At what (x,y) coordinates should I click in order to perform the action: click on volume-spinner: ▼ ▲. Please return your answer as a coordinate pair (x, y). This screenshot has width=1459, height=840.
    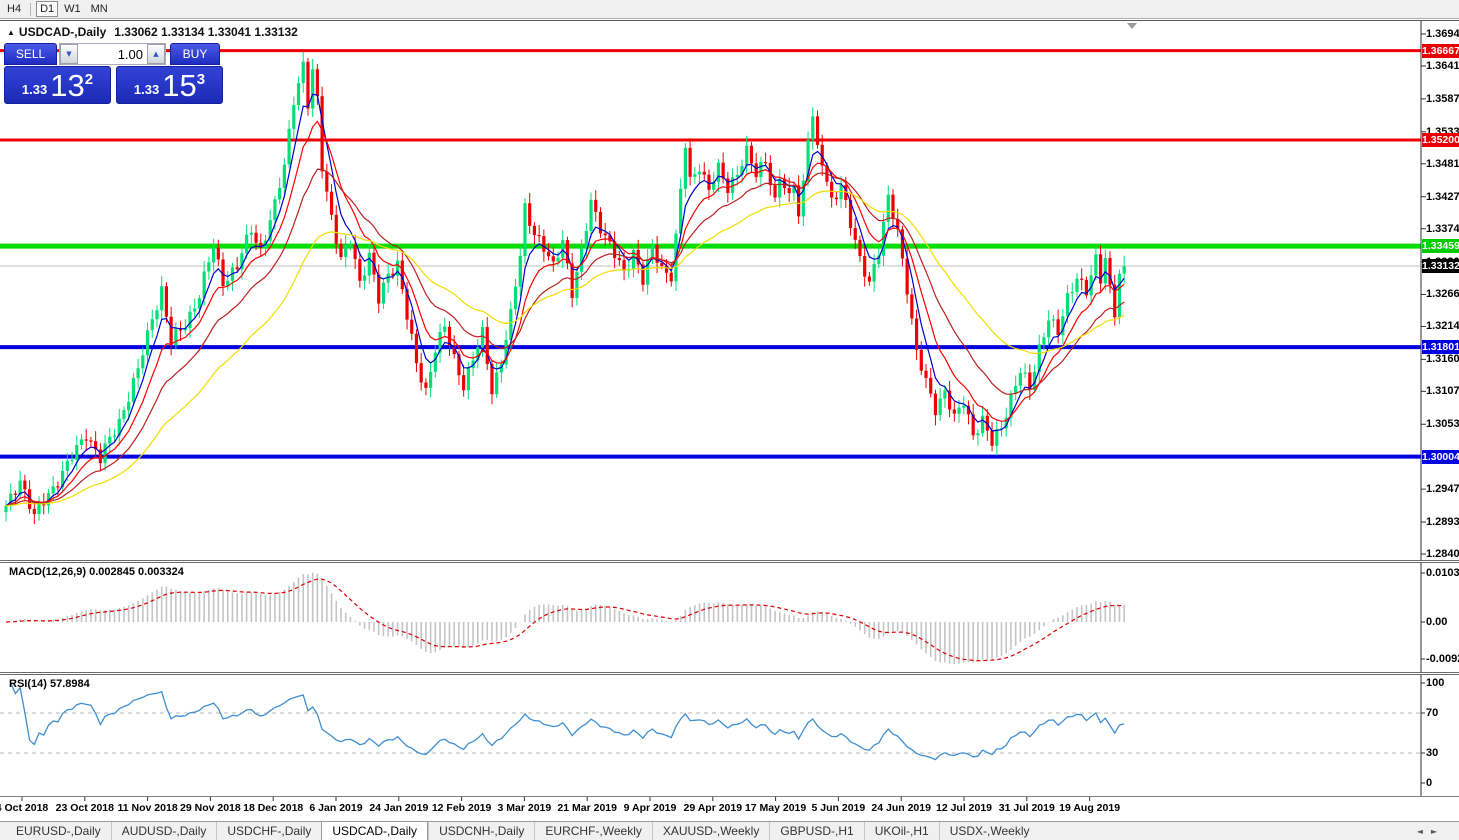
    Looking at the image, I should click on (112, 54).